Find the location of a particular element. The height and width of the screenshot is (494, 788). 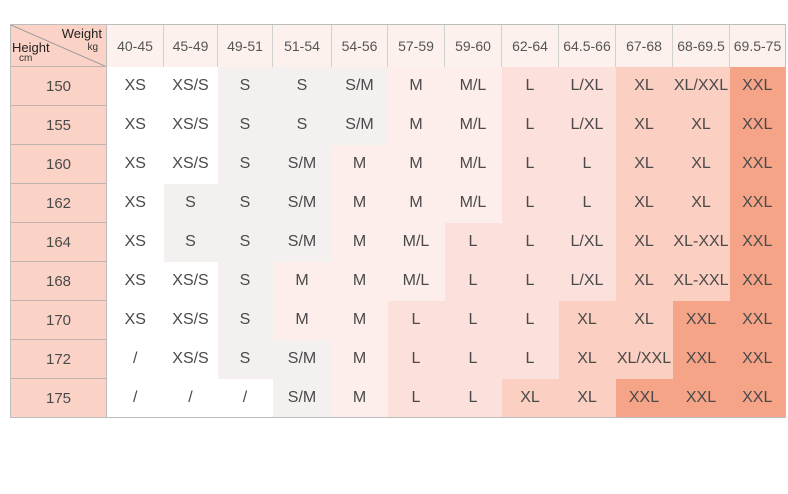

table-row: 155 XS XS/S S S S/M M M/L L L/XL XL XL XXL is located at coordinates (398, 125).